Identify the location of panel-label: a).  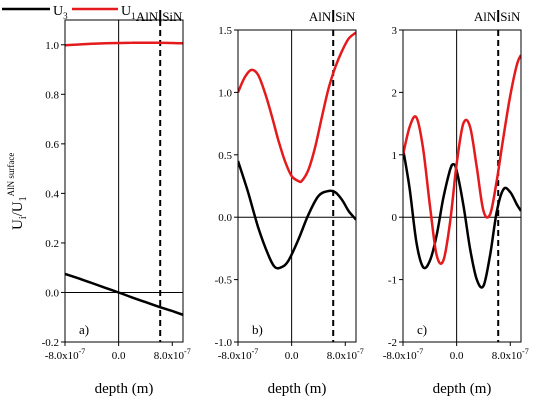
(84, 329).